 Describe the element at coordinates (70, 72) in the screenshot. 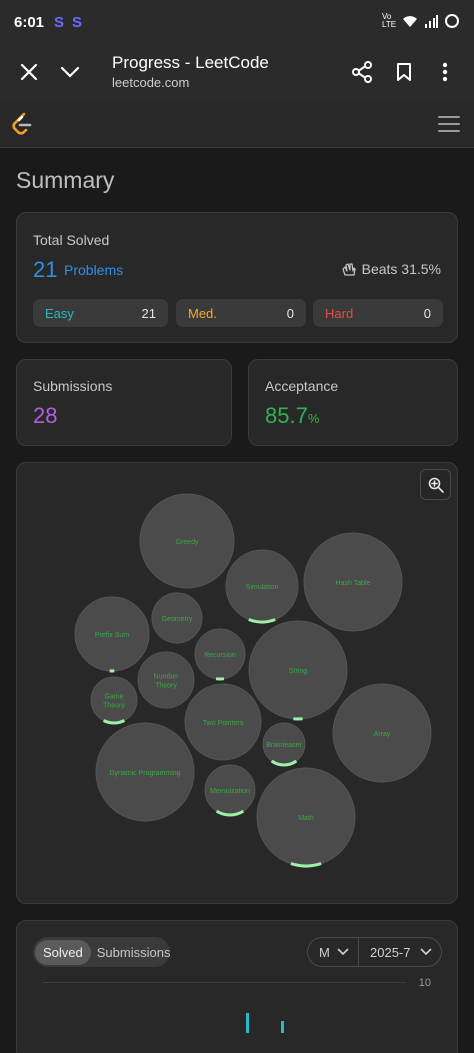

I see `expand-toolbar-button` at that location.